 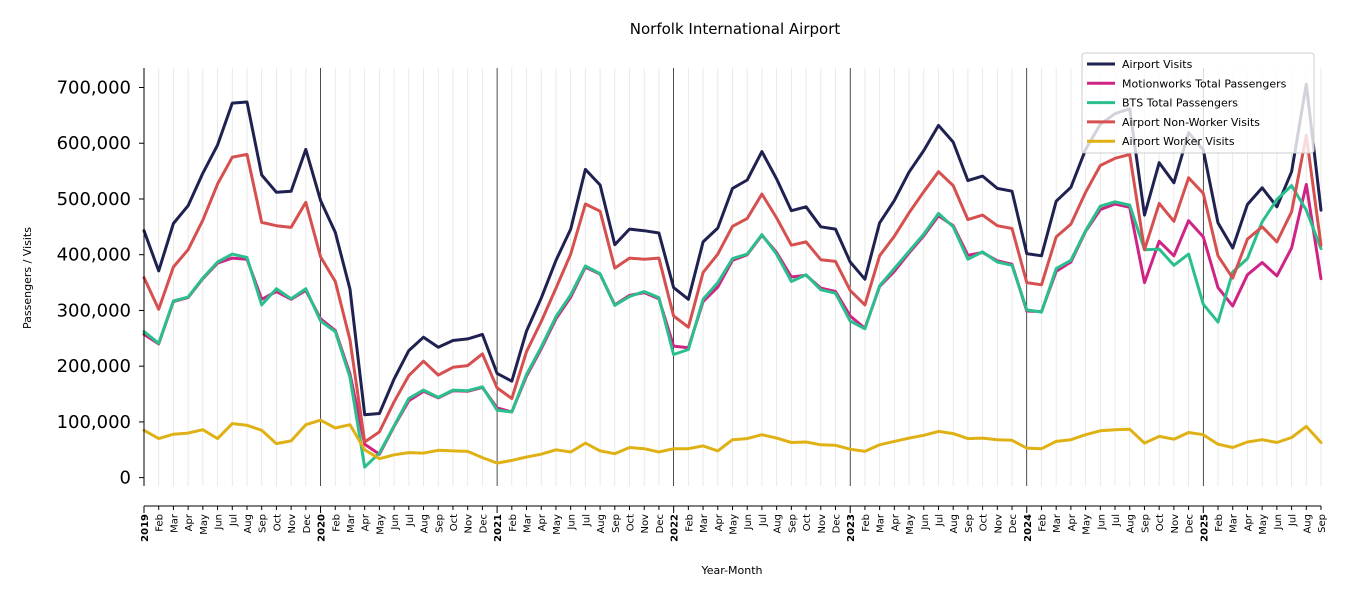 What do you see at coordinates (1180, 103) in the screenshot?
I see `legend-entry: BTS Total Passengers` at bounding box center [1180, 103].